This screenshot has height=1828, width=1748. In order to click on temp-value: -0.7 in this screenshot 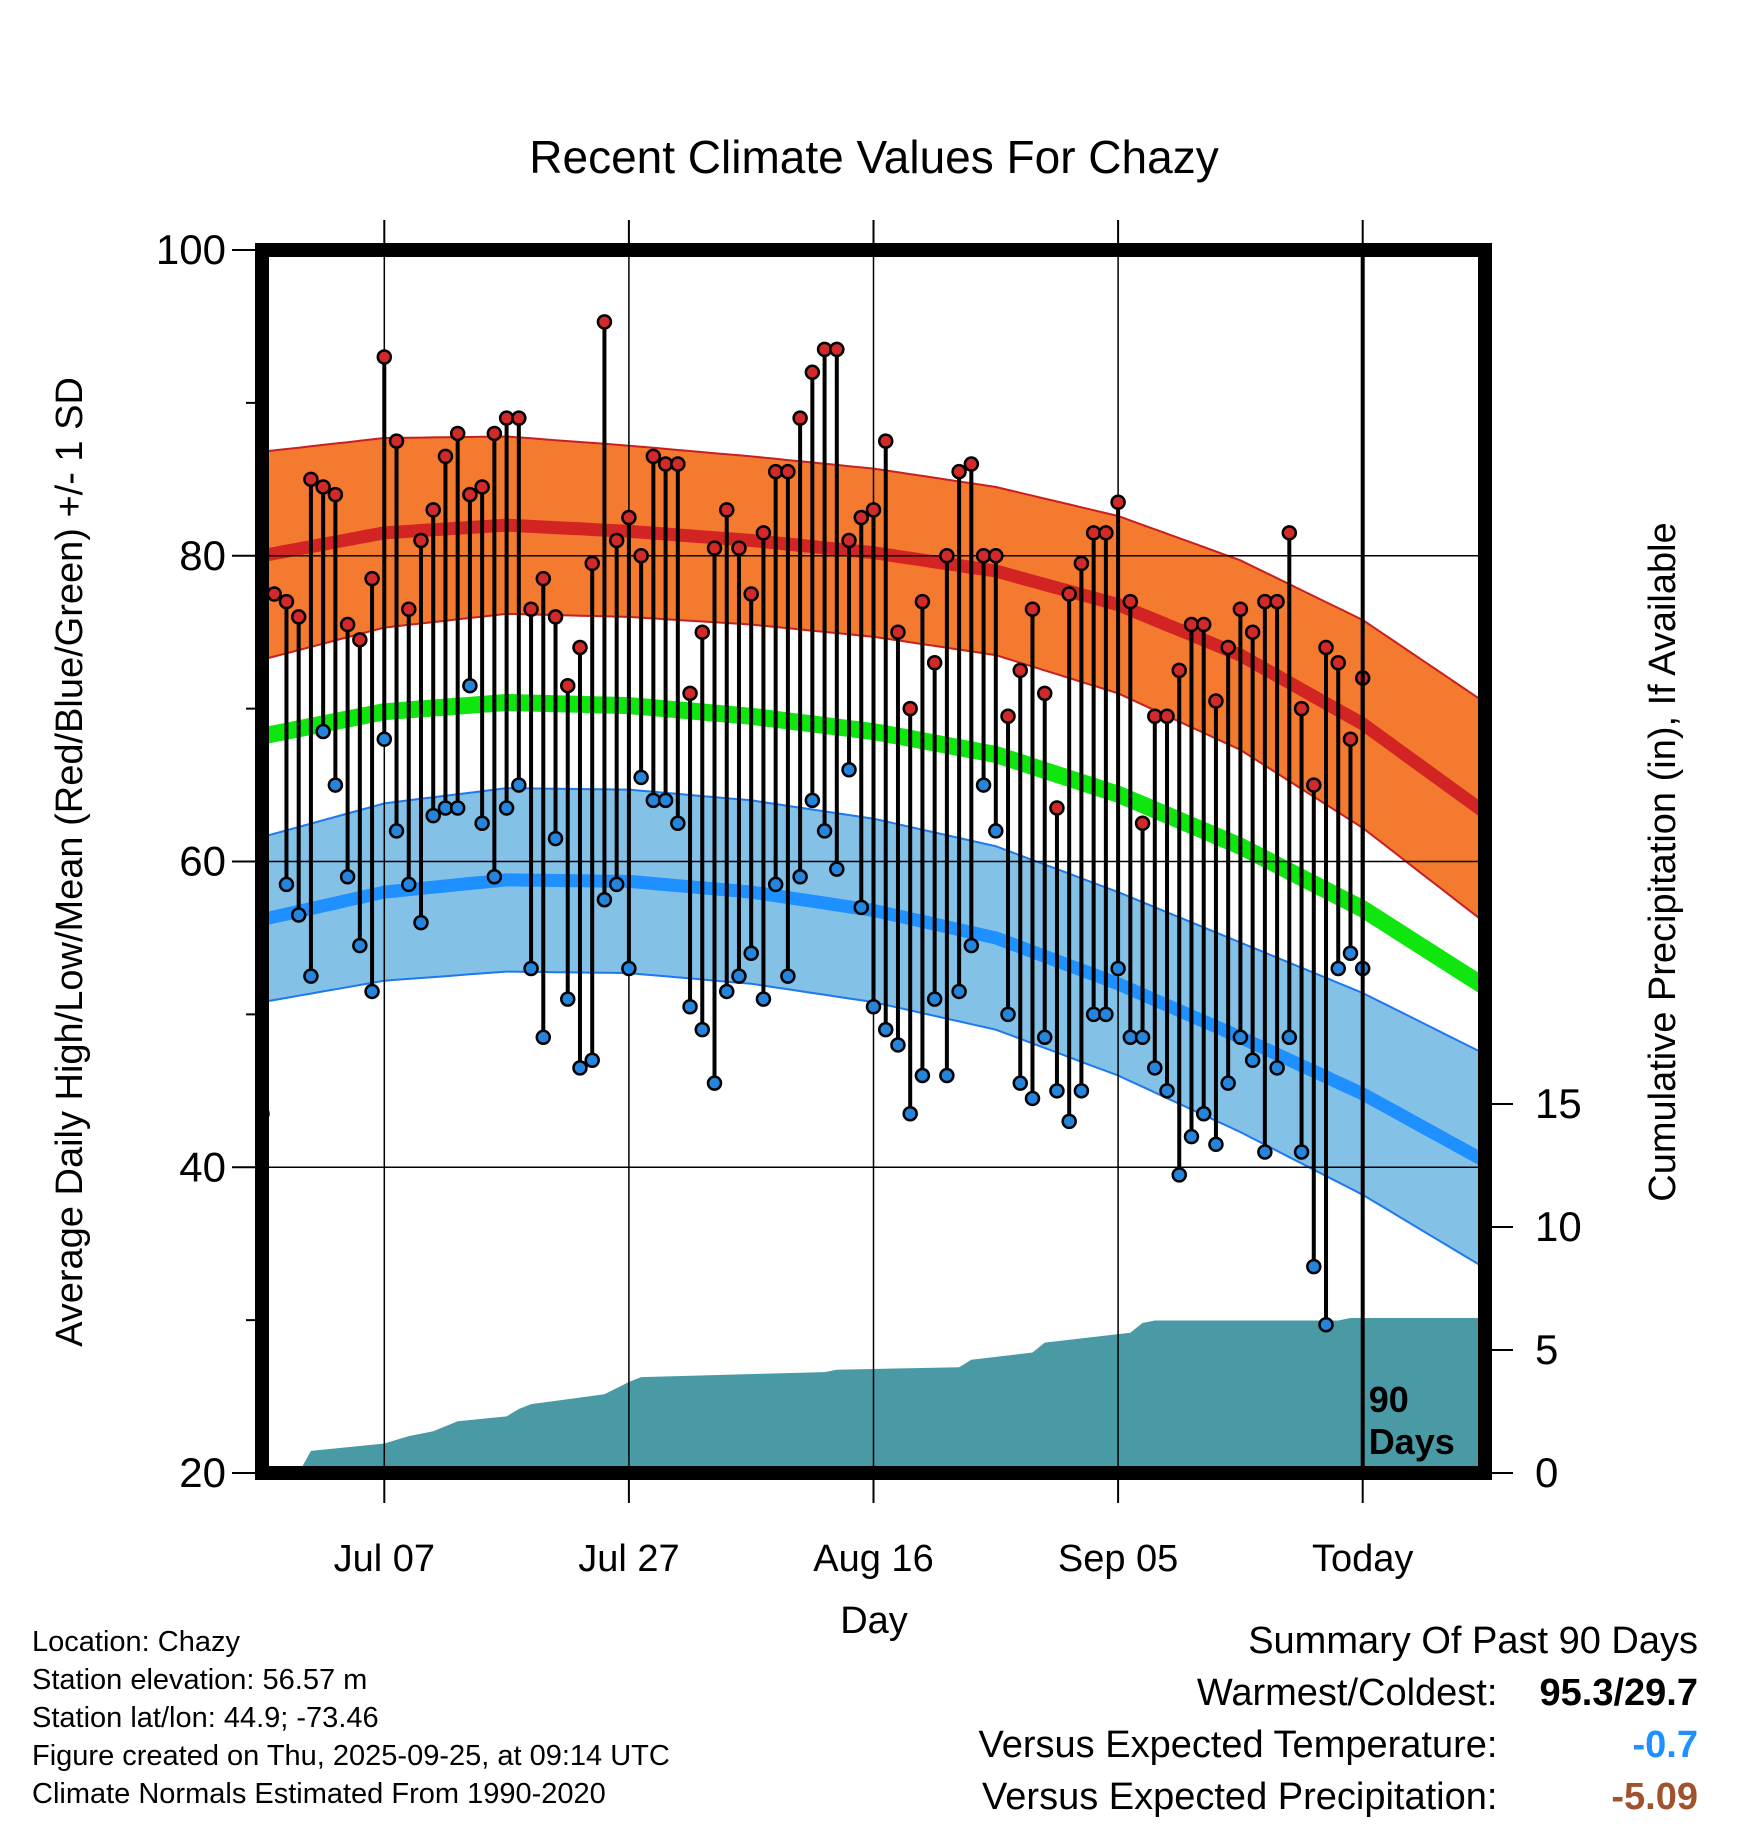, I will do `click(1665, 1745)`.